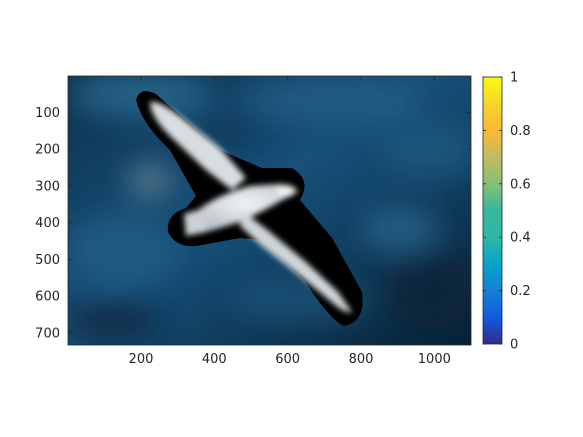 This screenshot has width=583, height=437. I want to click on y-tick-label: 100, so click(47, 113).